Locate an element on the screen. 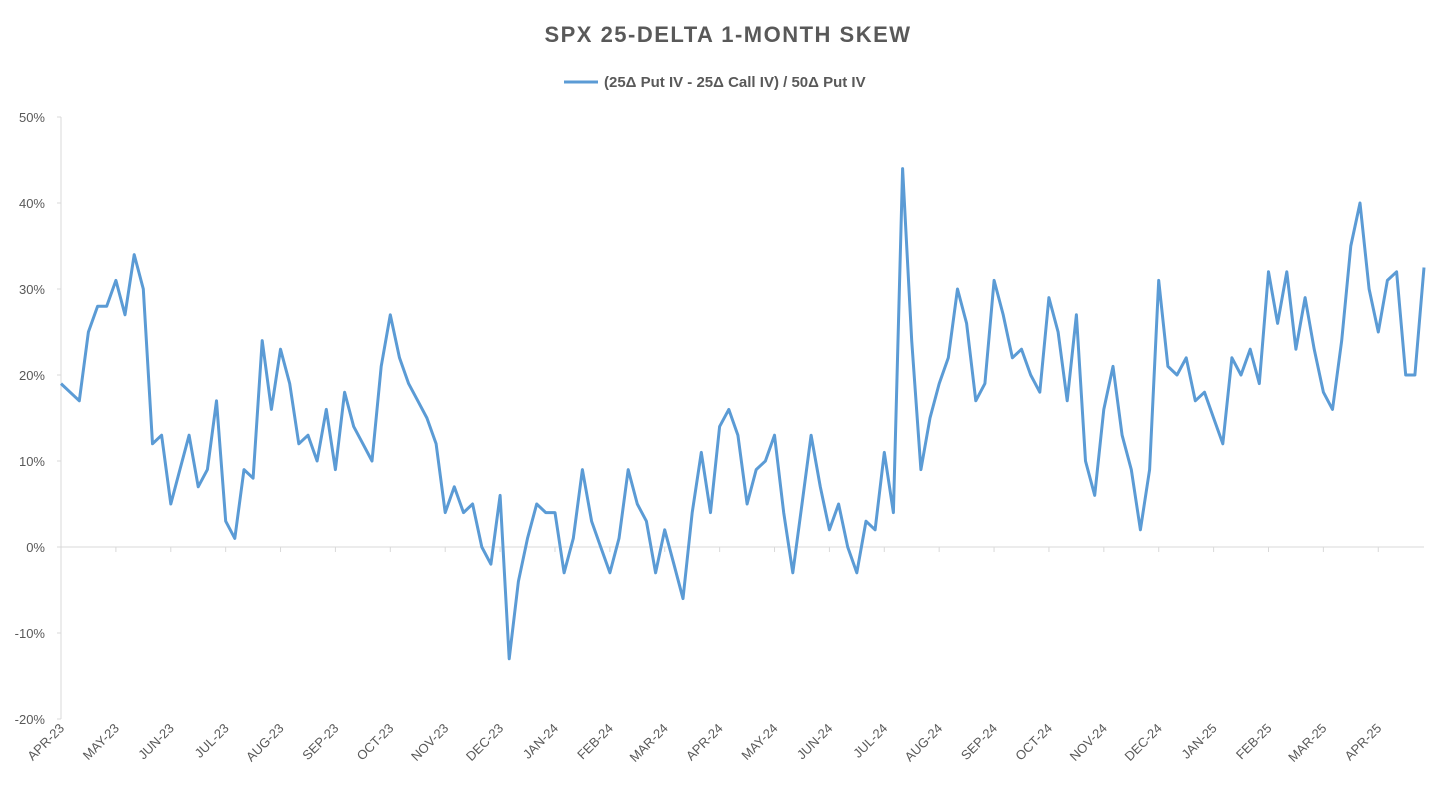 This screenshot has height=798, width=1456. x-tick-label: JAN-25 is located at coordinates (1198, 741).